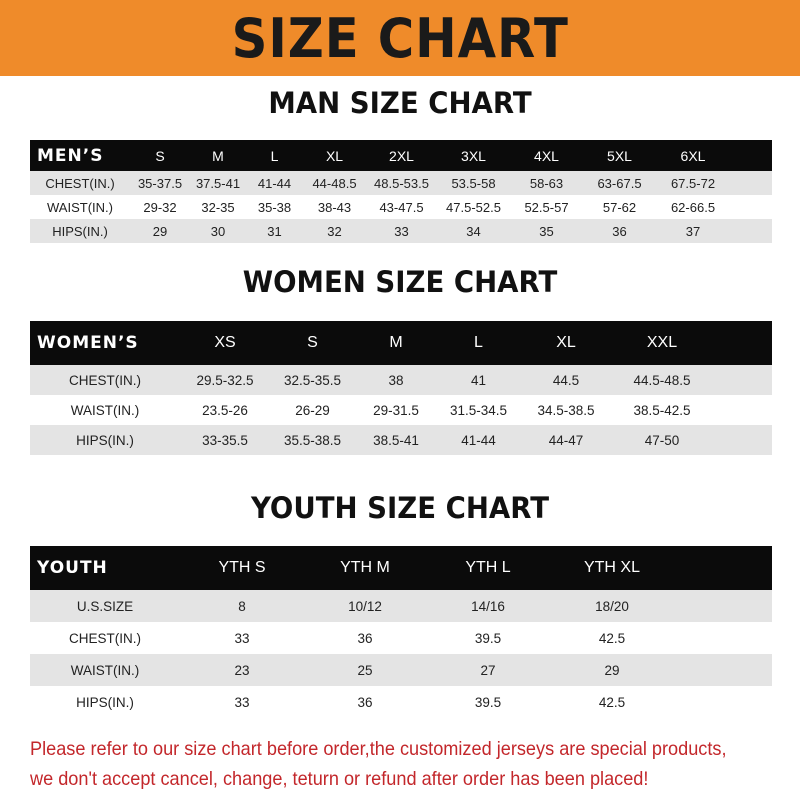  What do you see at coordinates (611, 567) in the screenshot?
I see `size-header-cell: YTH XL` at bounding box center [611, 567].